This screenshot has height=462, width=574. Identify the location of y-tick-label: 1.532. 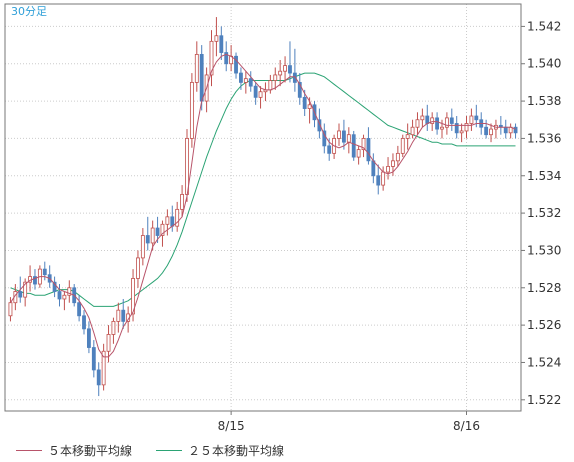
(544, 213).